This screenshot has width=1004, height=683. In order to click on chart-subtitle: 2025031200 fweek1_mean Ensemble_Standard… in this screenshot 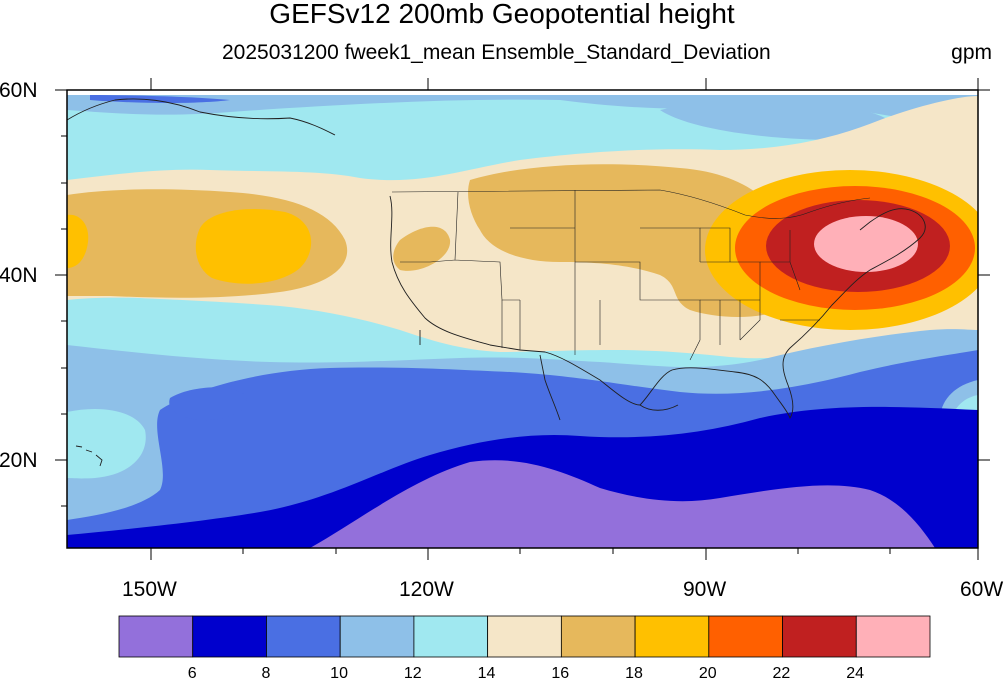, I will do `click(496, 52)`.